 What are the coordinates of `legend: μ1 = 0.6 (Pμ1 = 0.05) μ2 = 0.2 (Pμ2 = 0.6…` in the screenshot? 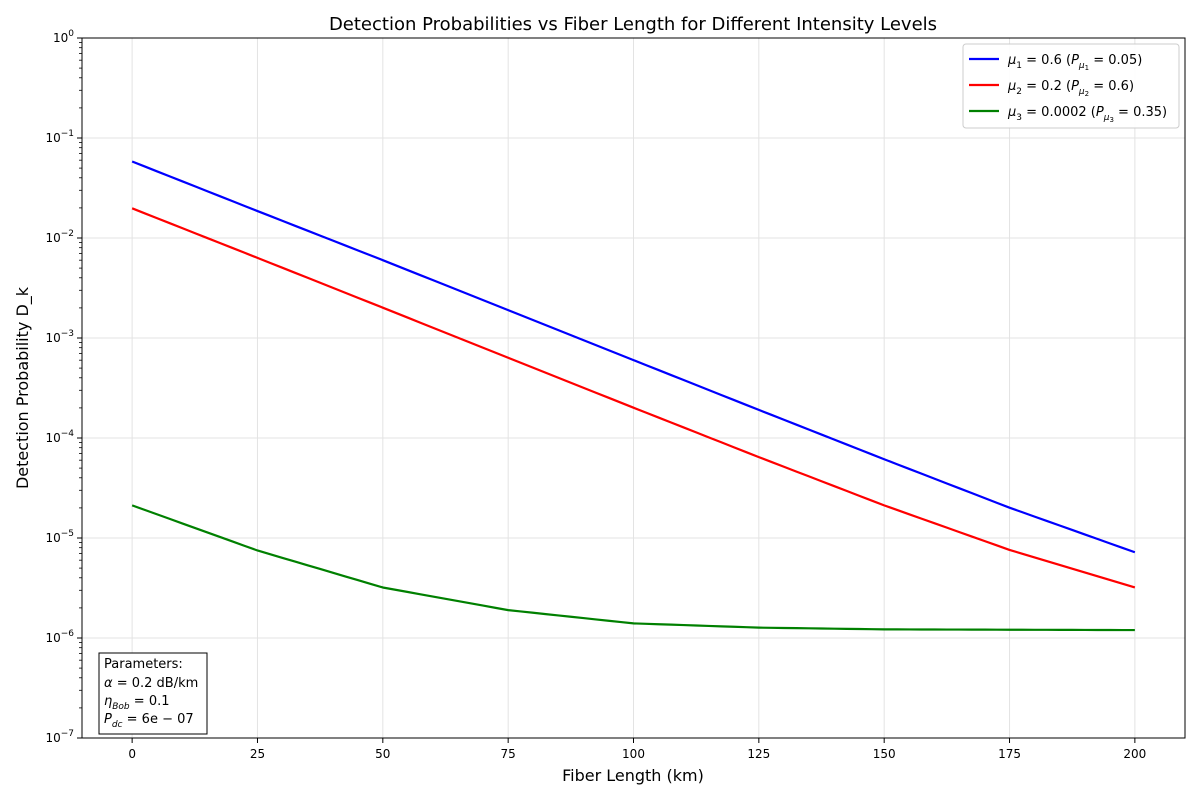 It's located at (1071, 86).